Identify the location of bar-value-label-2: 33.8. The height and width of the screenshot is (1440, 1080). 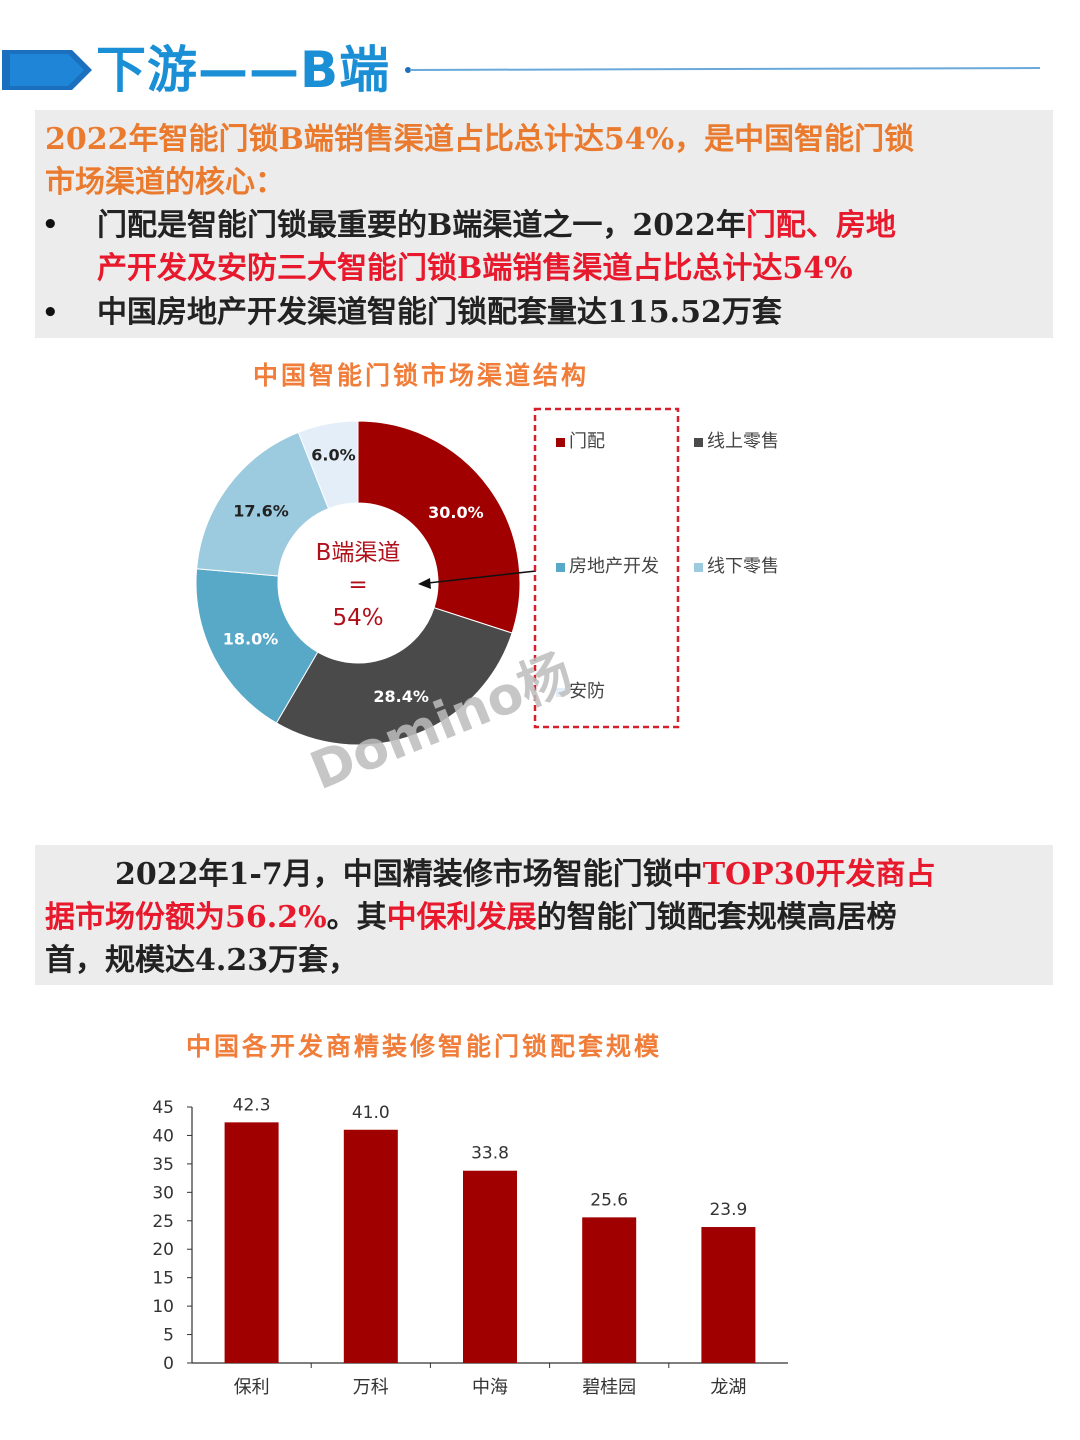
(490, 1154).